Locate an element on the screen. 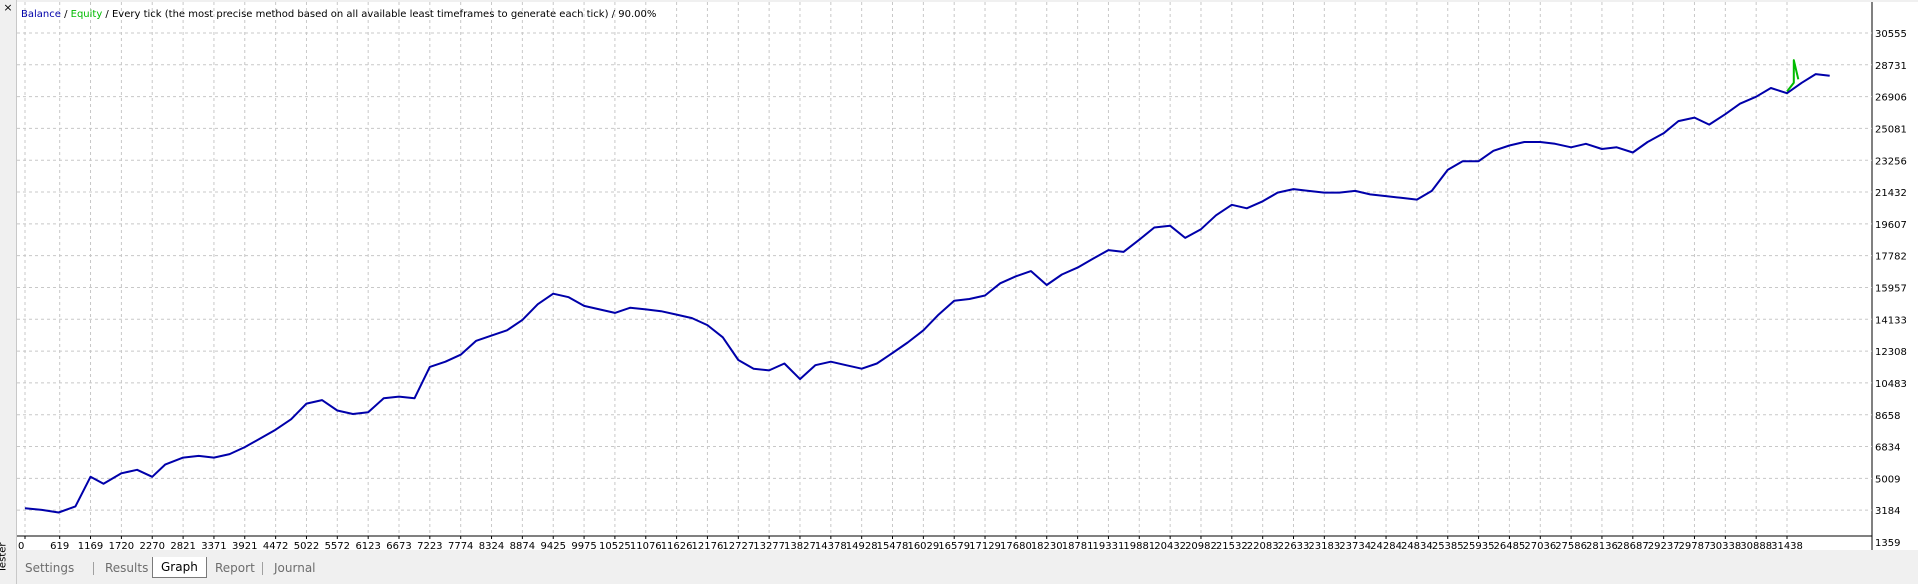 The image size is (1918, 584). tab-journal: Journal is located at coordinates (295, 568).